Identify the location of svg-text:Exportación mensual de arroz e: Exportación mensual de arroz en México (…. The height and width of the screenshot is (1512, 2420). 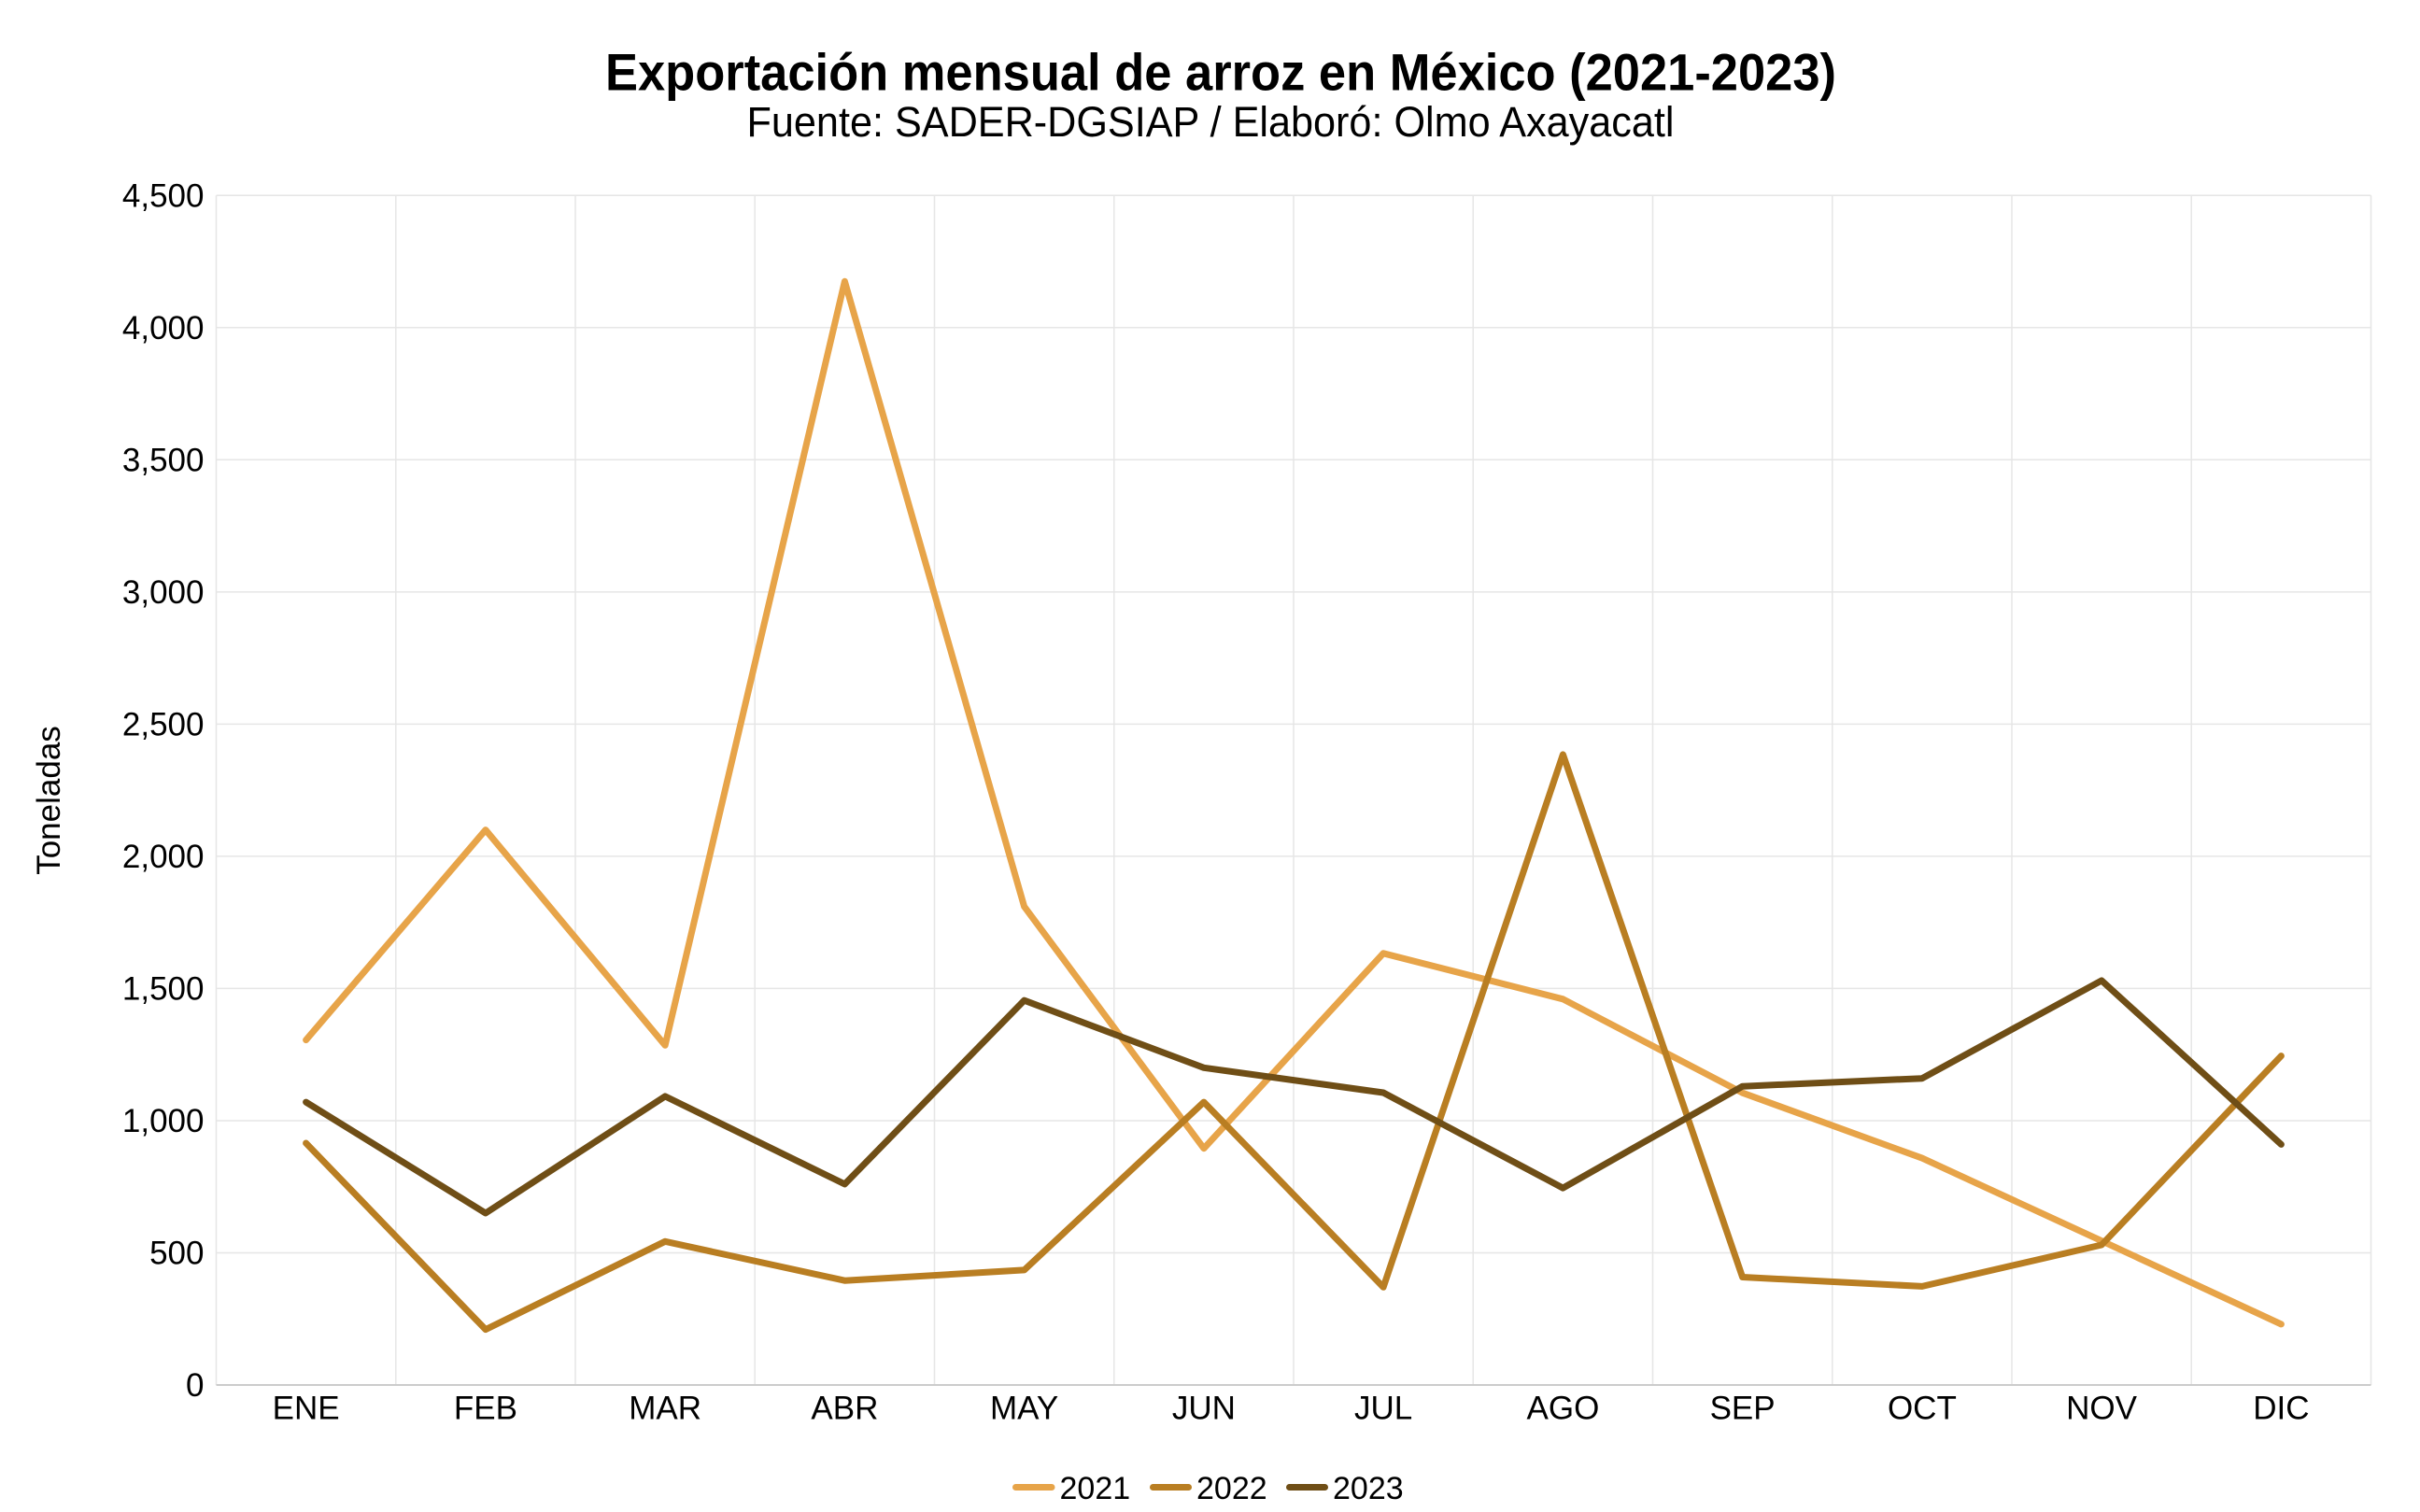
(1221, 72).